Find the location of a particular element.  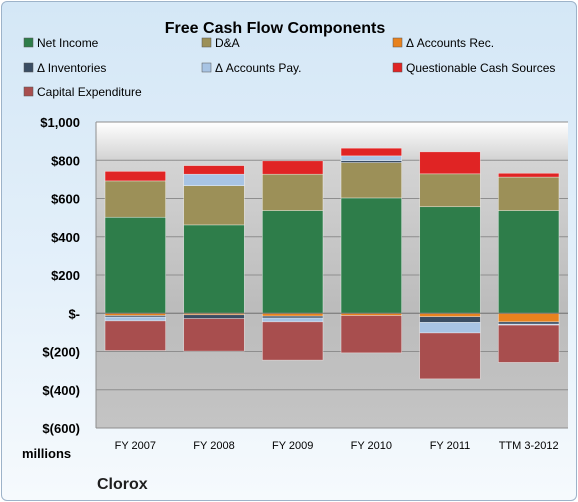

y-tick-label: $- is located at coordinates (74, 313).